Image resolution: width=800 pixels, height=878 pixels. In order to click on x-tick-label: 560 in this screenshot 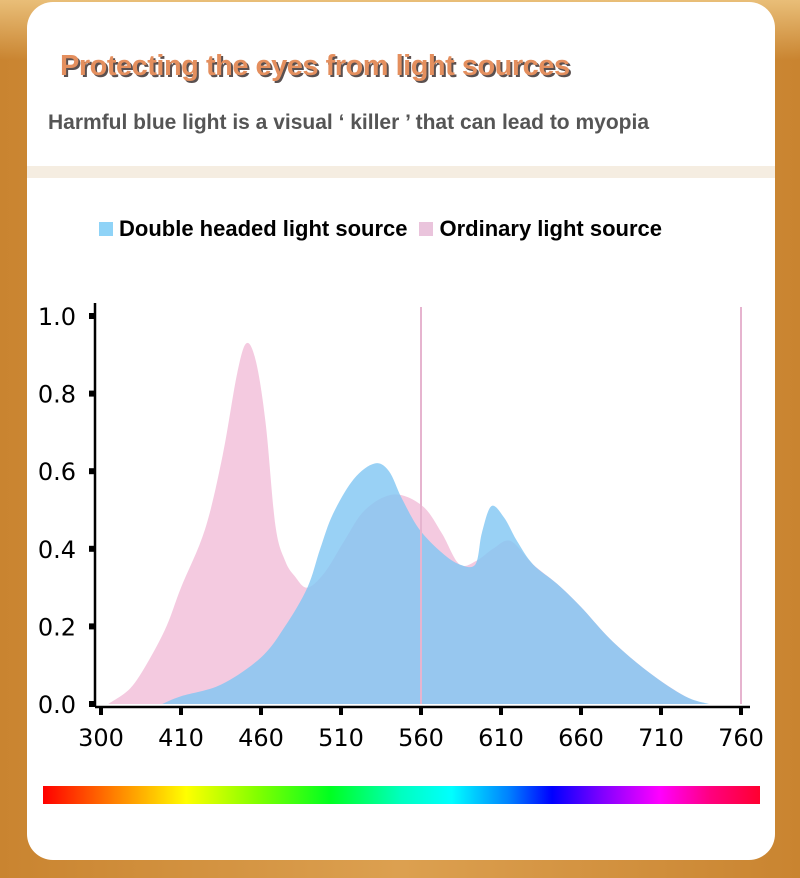, I will do `click(421, 738)`.